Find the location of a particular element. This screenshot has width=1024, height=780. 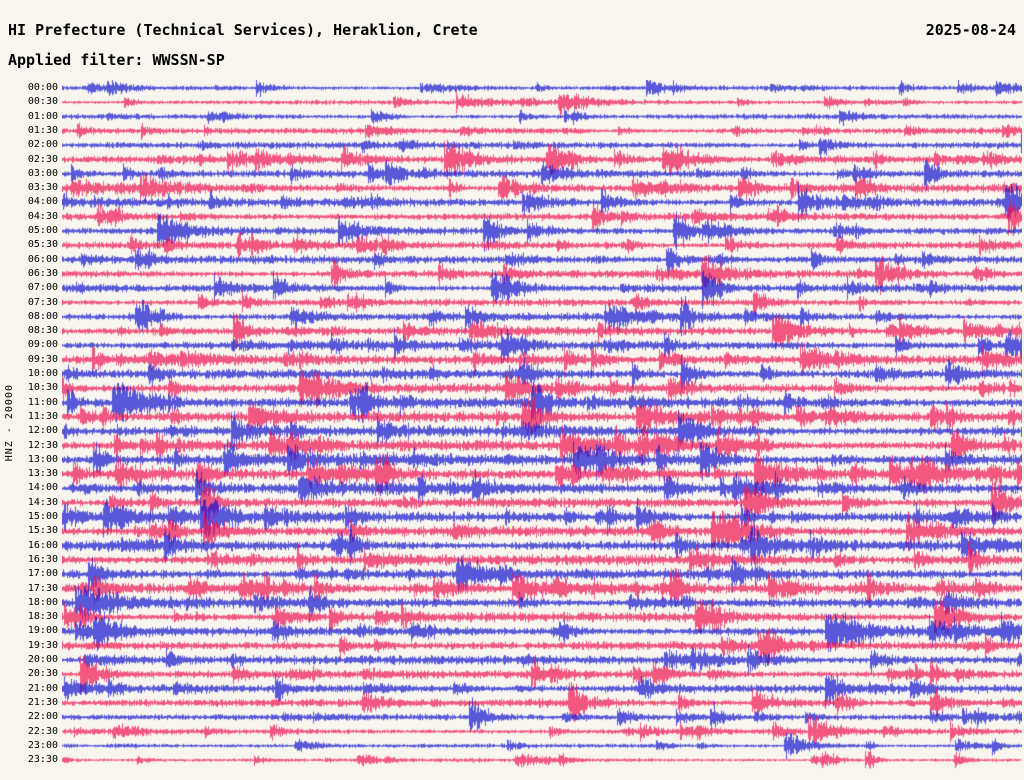

trace-time-label: 11:30 is located at coordinates (42, 416).